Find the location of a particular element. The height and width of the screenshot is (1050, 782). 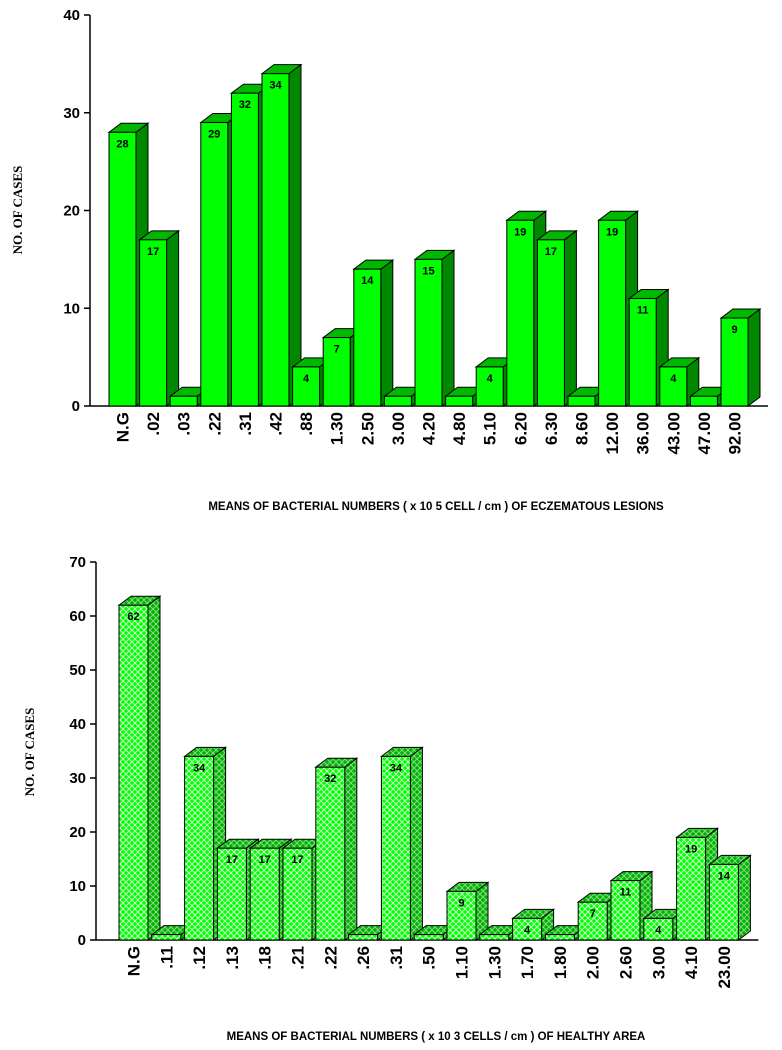

data-label: 32 is located at coordinates (245, 105).